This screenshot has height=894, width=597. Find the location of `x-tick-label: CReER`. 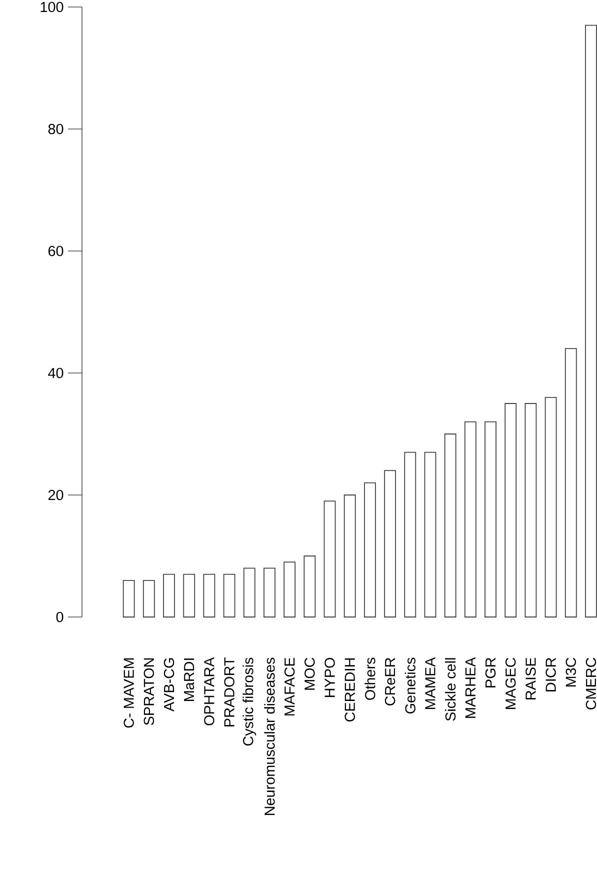

x-tick-label: CReER is located at coordinates (390, 682).